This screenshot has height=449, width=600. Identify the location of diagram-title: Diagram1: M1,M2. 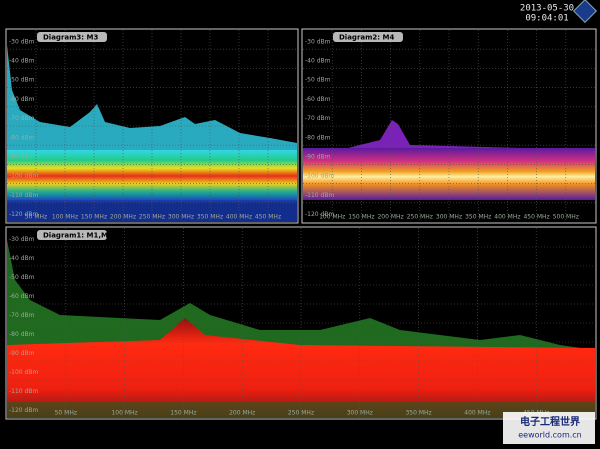
(78, 236).